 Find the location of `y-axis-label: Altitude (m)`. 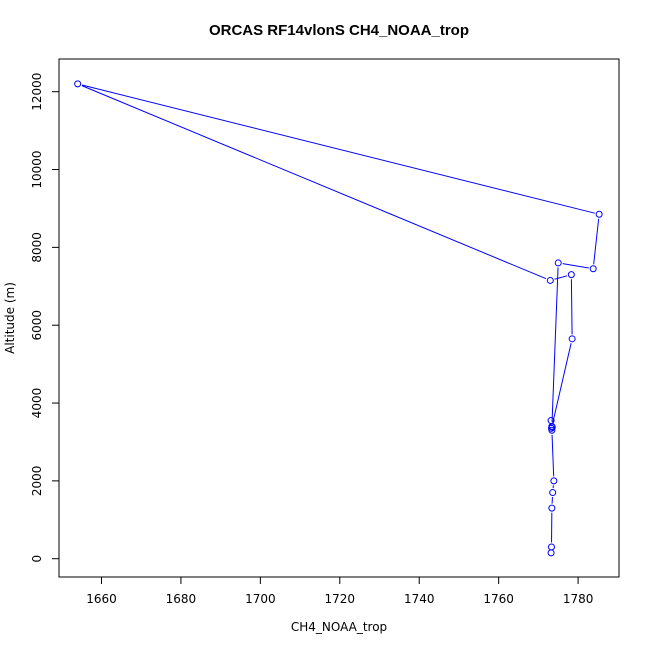

y-axis-label: Altitude (m) is located at coordinates (10, 318).